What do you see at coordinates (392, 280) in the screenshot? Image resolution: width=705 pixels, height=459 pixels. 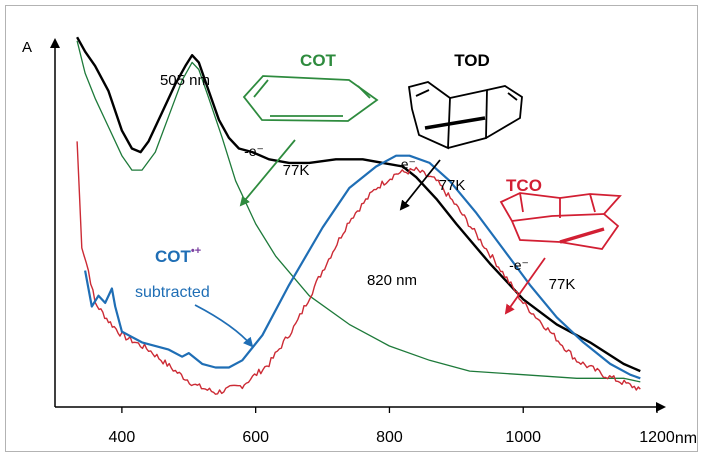 I see `peak-820-label: 820 nm` at bounding box center [392, 280].